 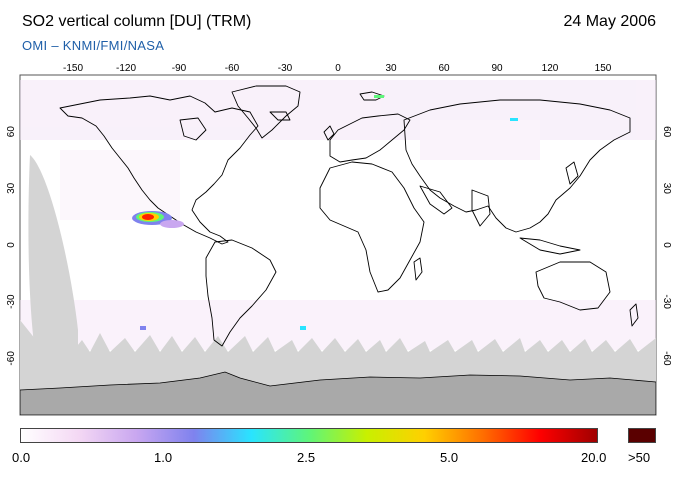 I want to click on lat-tick-right-2: 0, so click(x=666, y=245).